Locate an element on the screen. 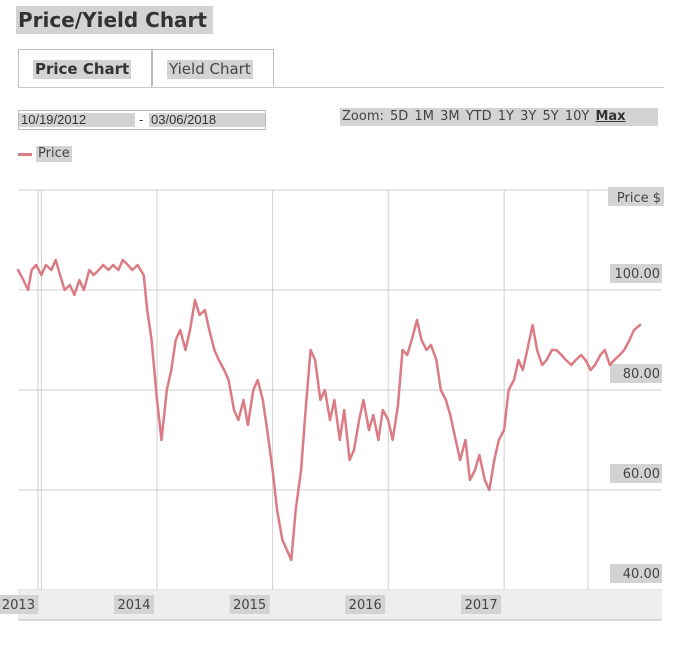 The image size is (678, 661). x-tick-label-2016: 2016 is located at coordinates (365, 605).